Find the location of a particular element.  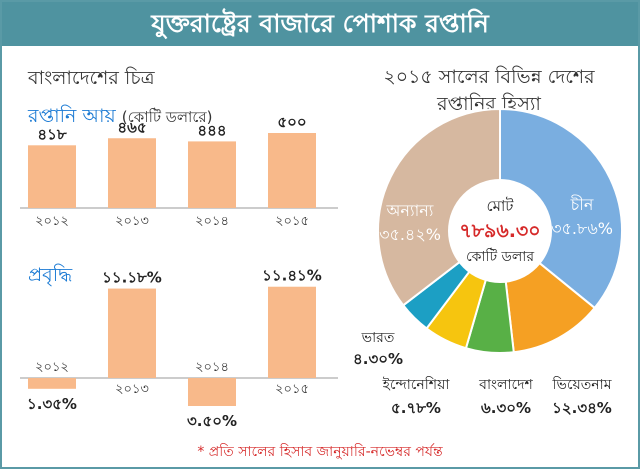

pie-slice-name: চীন is located at coordinates (582, 204).